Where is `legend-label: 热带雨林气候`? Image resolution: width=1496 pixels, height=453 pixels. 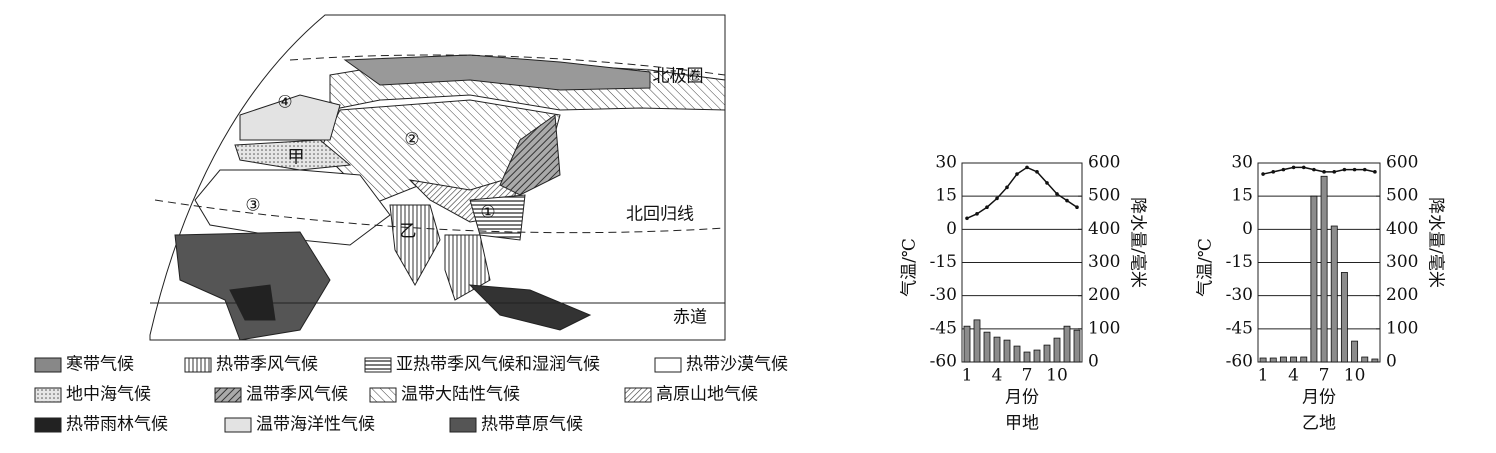
legend-label: 热带雨林气候 is located at coordinates (117, 425).